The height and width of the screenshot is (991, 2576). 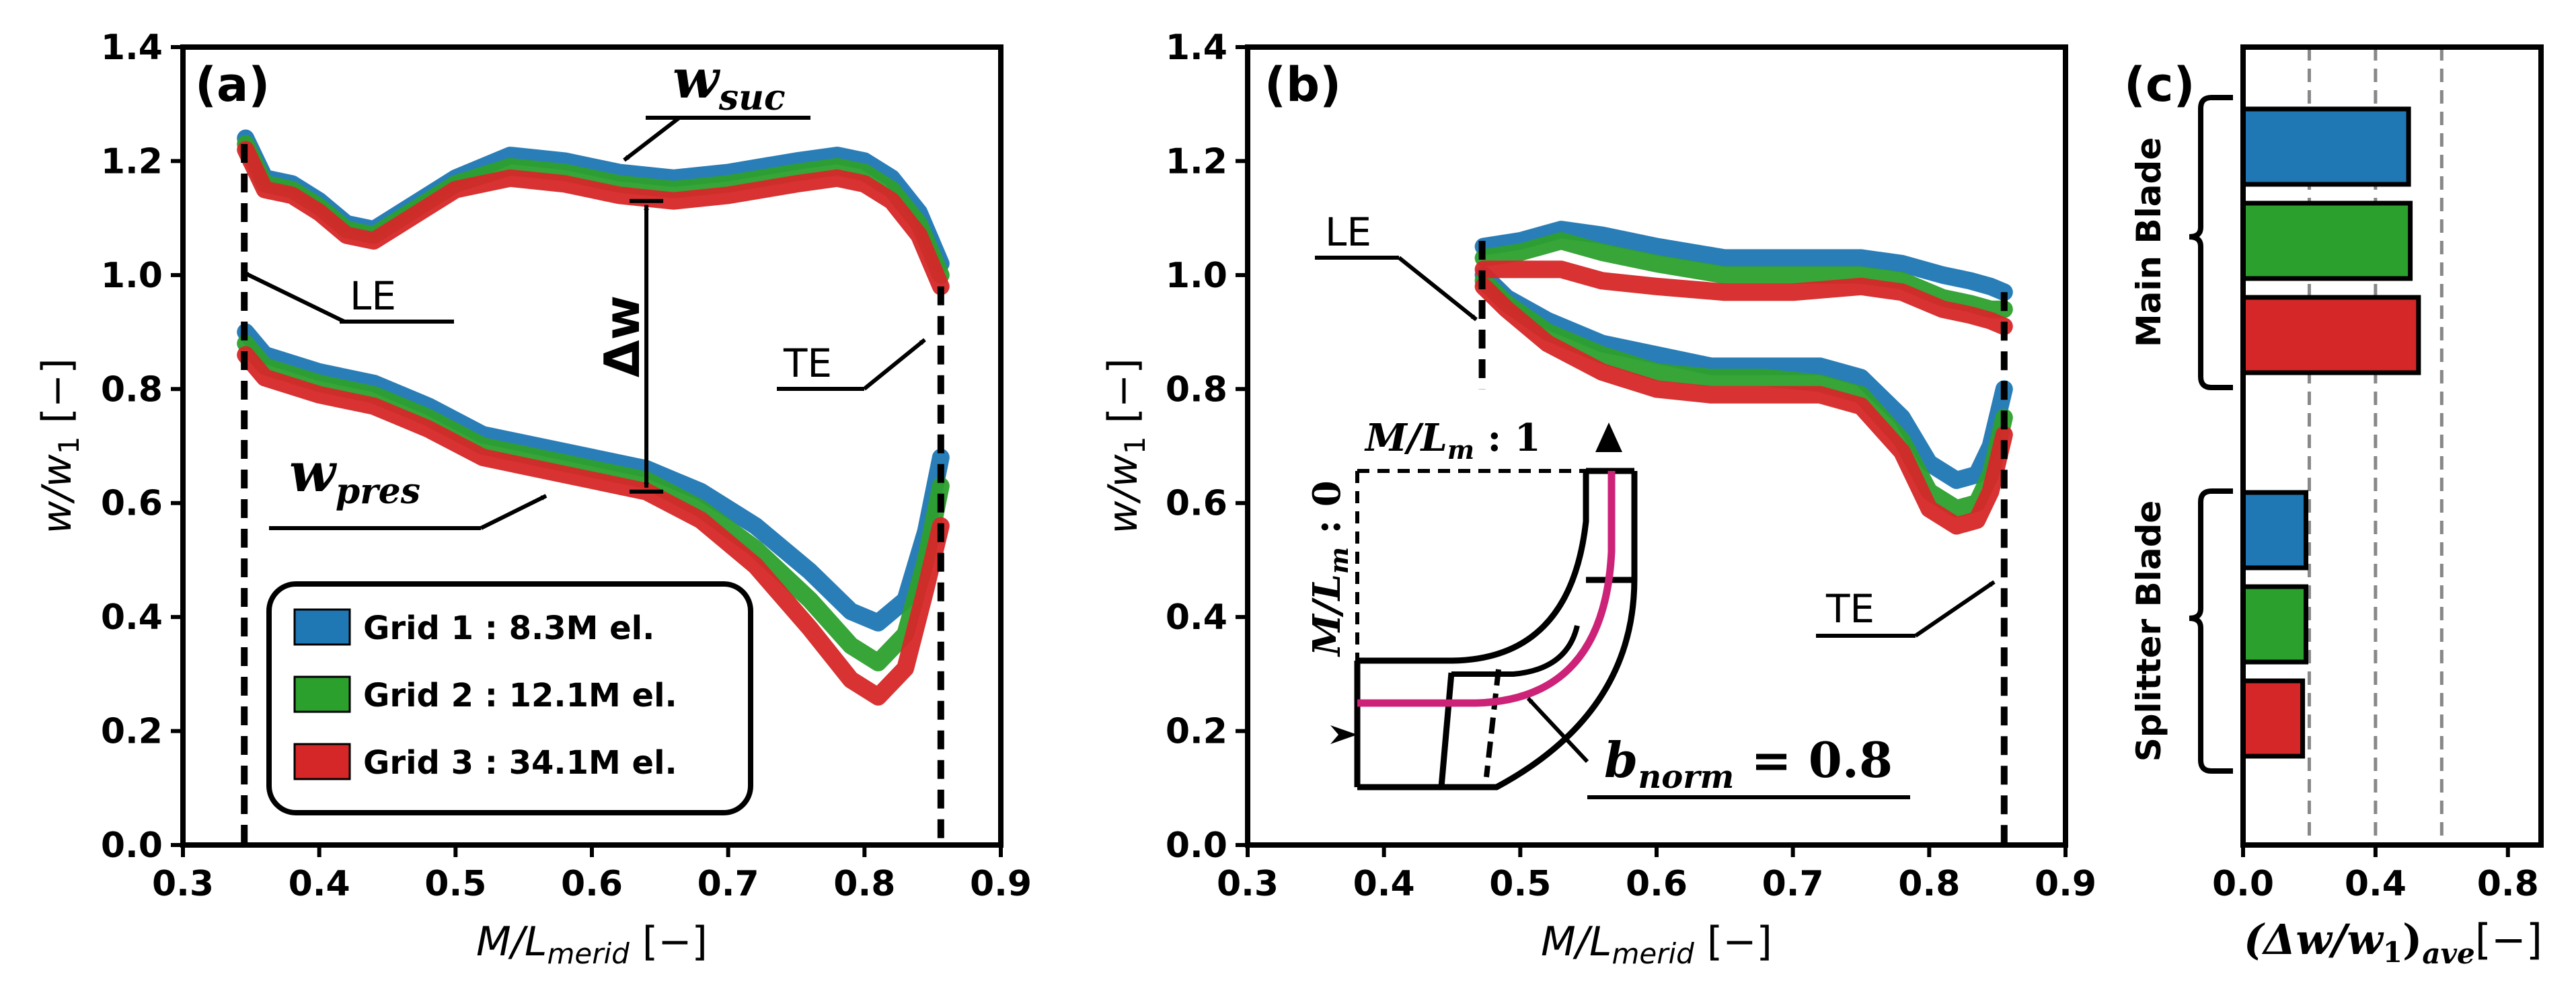 I want to click on legend-swatch-grid2, so click(x=322, y=694).